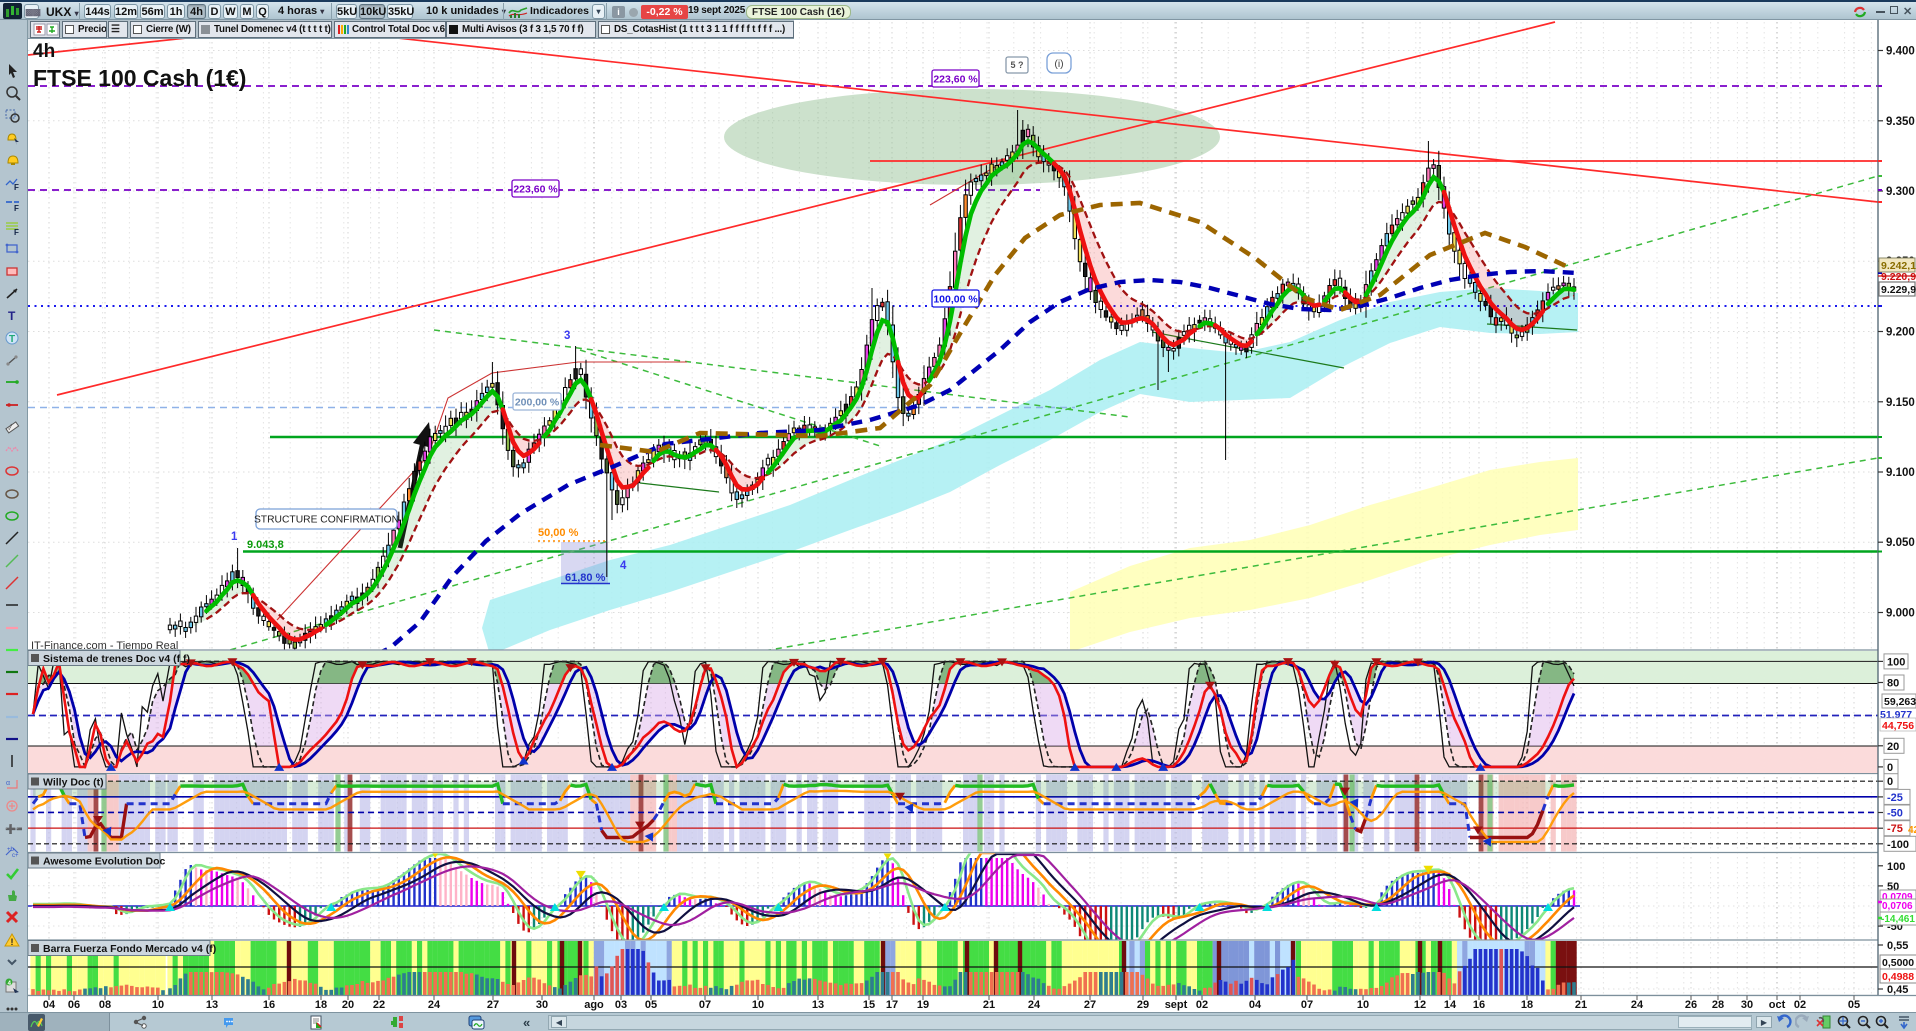 This screenshot has height=1031, width=1916. I want to click on svg-text: 4h, so click(44, 51).